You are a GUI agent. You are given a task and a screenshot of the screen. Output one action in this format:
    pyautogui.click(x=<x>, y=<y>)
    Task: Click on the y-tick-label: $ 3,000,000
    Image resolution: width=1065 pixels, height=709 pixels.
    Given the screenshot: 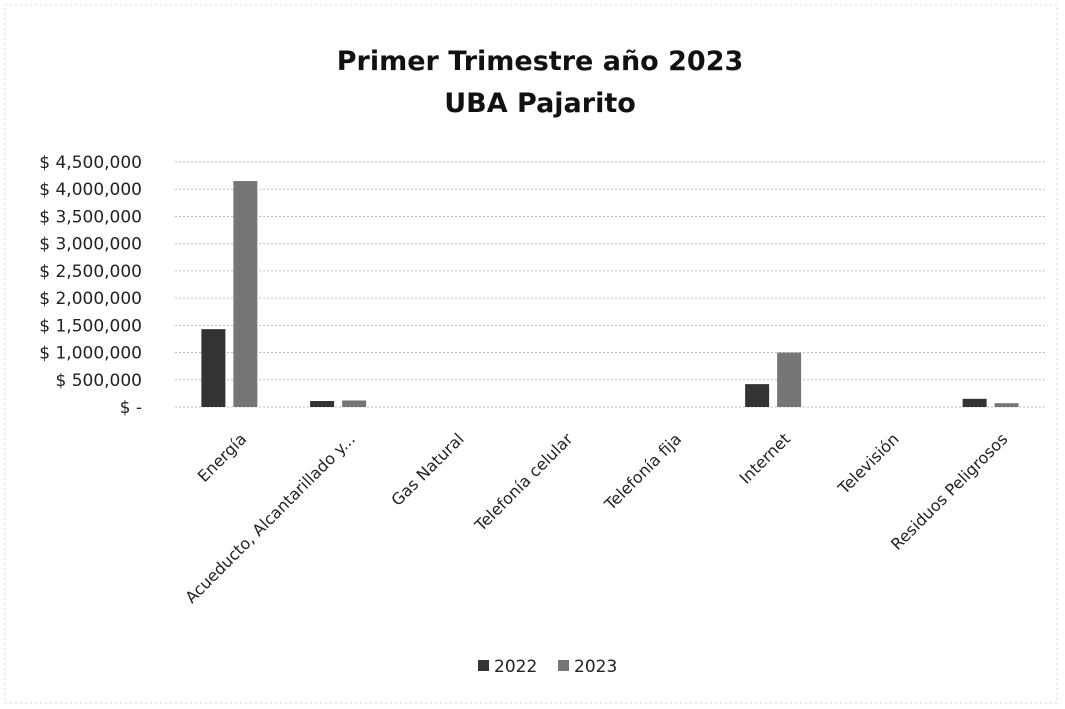 What is the action you would take?
    pyautogui.click(x=90, y=245)
    